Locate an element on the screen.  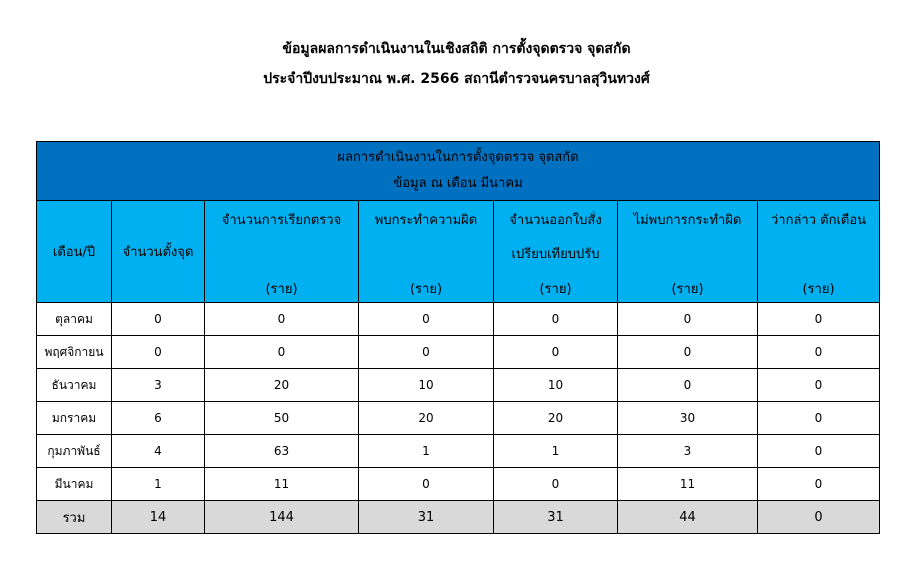
header-label-2: เปรียบเทียบปรับ is located at coordinates (555, 254).